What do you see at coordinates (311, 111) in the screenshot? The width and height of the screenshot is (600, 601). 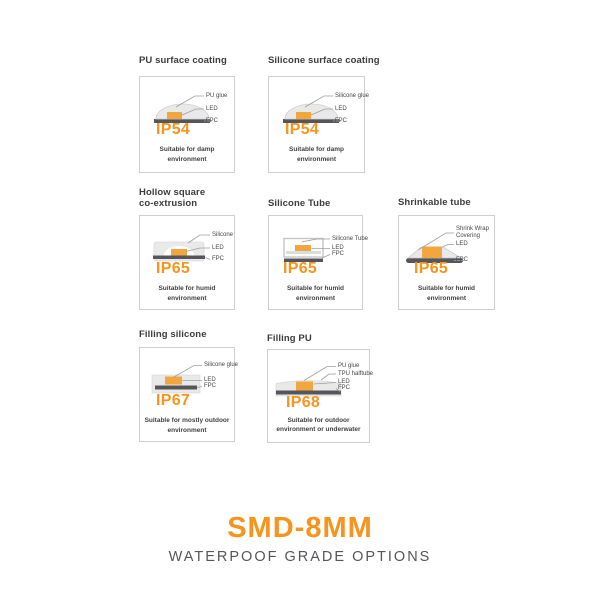 I see `silicone-glue-dome` at bounding box center [311, 111].